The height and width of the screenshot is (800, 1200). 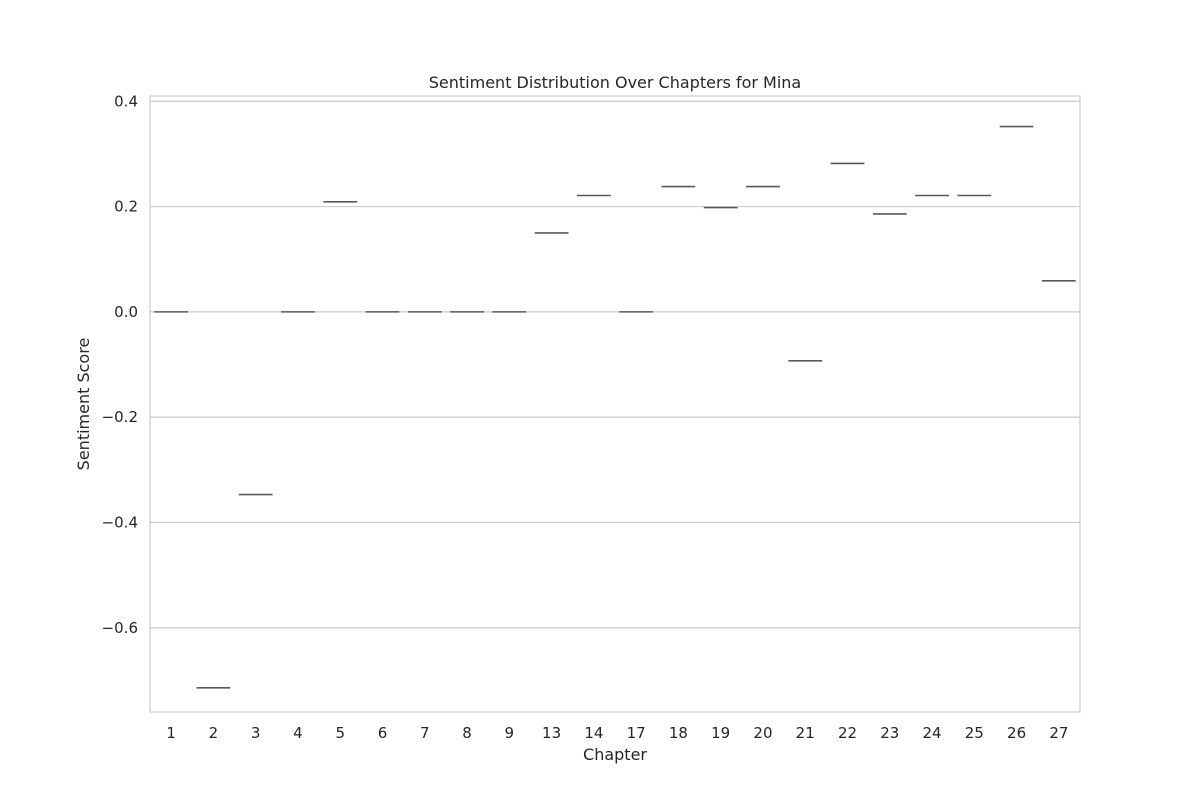 What do you see at coordinates (762, 733) in the screenshot?
I see `x-tick-label: 20` at bounding box center [762, 733].